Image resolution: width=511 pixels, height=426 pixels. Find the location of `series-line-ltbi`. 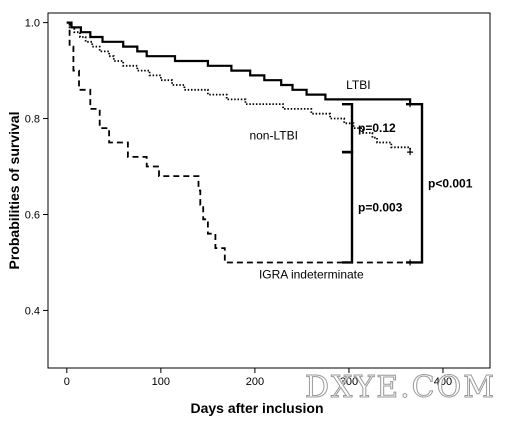

series-line-ltbi is located at coordinates (239, 63).